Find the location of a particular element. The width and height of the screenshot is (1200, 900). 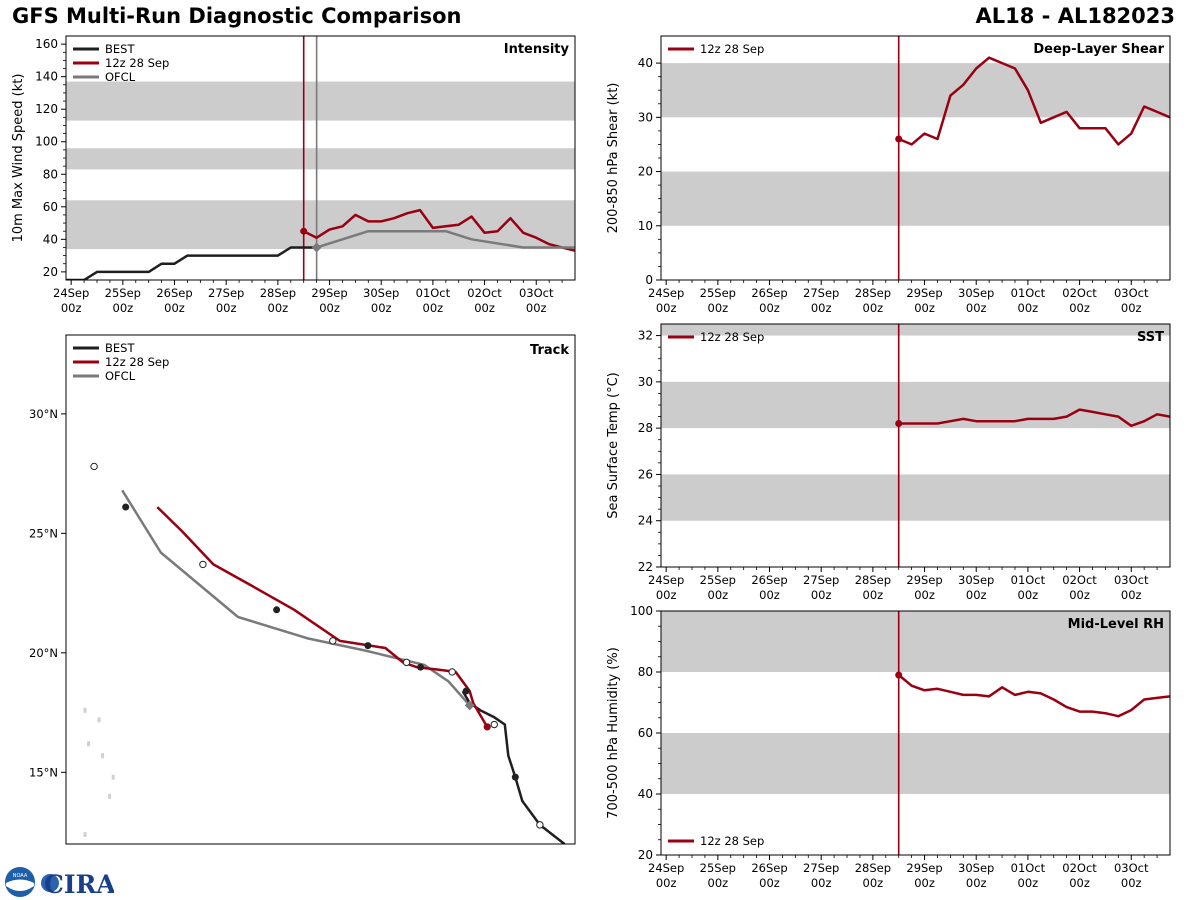

x-tick-date: 28Sep is located at coordinates (873, 580).